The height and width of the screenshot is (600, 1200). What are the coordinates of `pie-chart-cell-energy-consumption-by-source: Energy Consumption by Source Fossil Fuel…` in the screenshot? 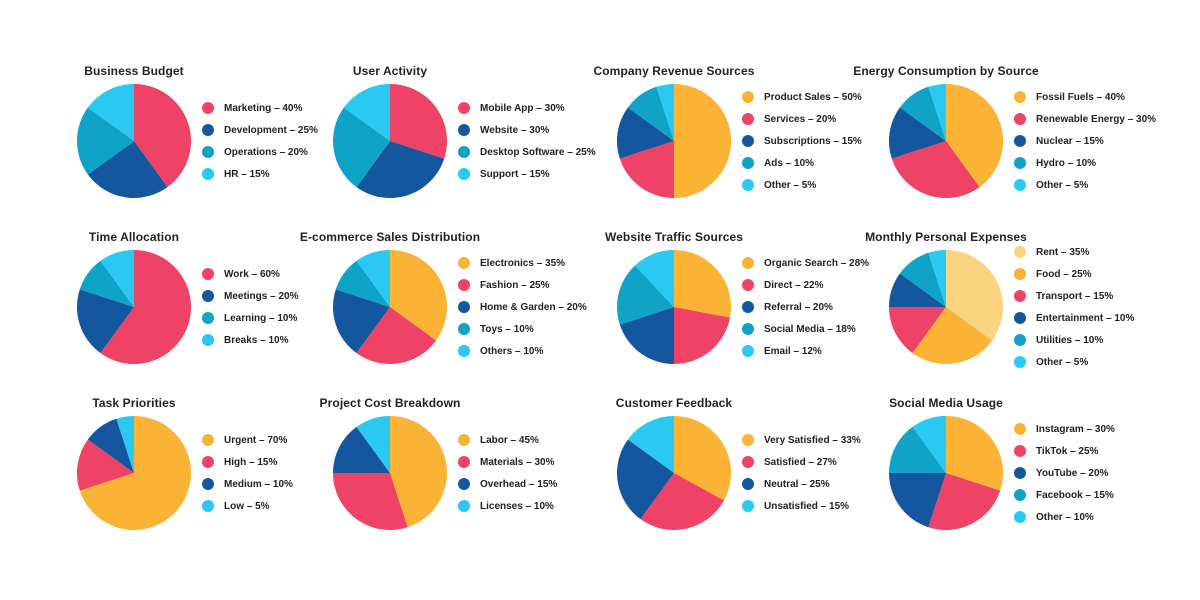 It's located at (1004, 133).